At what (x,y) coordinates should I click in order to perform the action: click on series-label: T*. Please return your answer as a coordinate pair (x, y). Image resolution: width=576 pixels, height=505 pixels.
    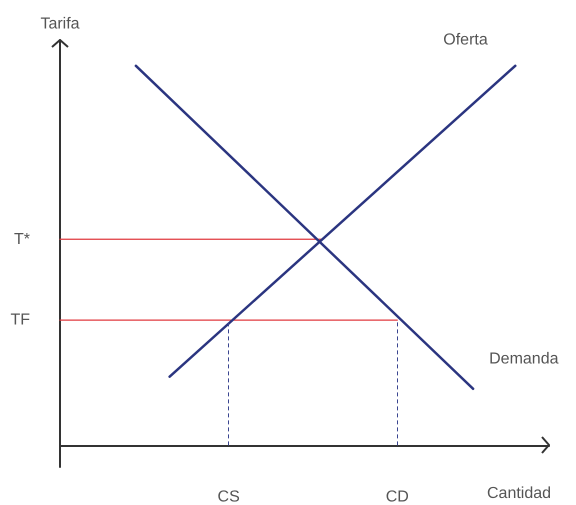
    Looking at the image, I should click on (22, 239).